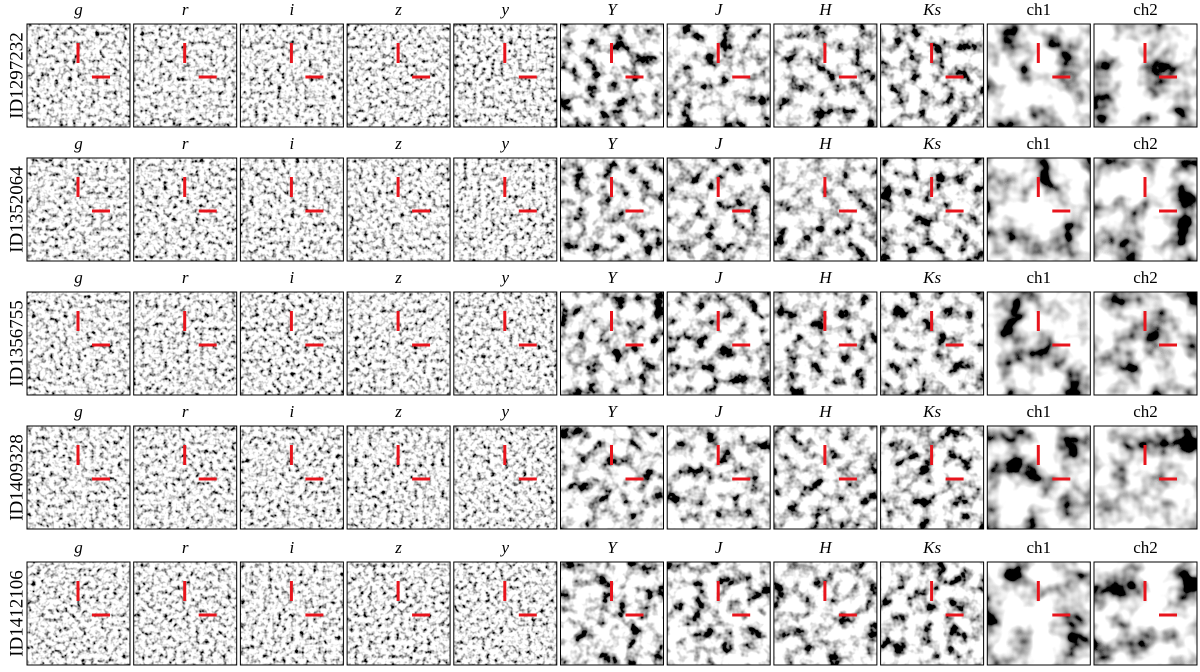  What do you see at coordinates (16, 477) in the screenshot?
I see `object-id: ID1409328` at bounding box center [16, 477].